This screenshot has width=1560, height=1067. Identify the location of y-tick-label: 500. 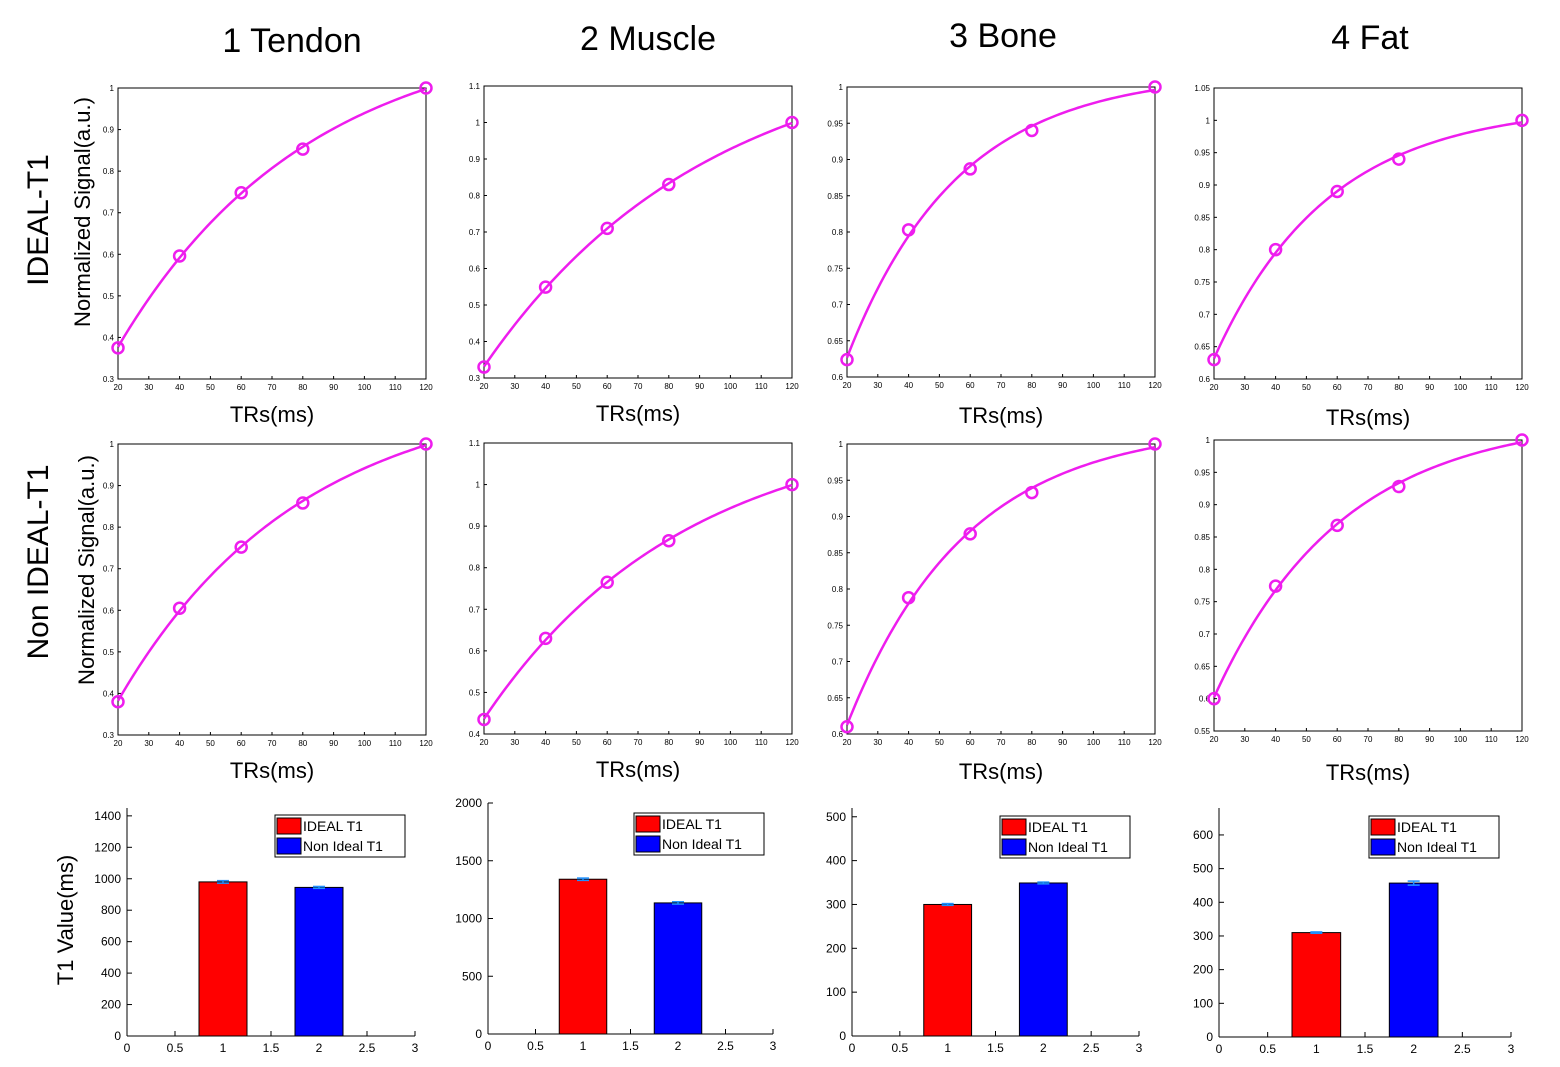
(836, 817).